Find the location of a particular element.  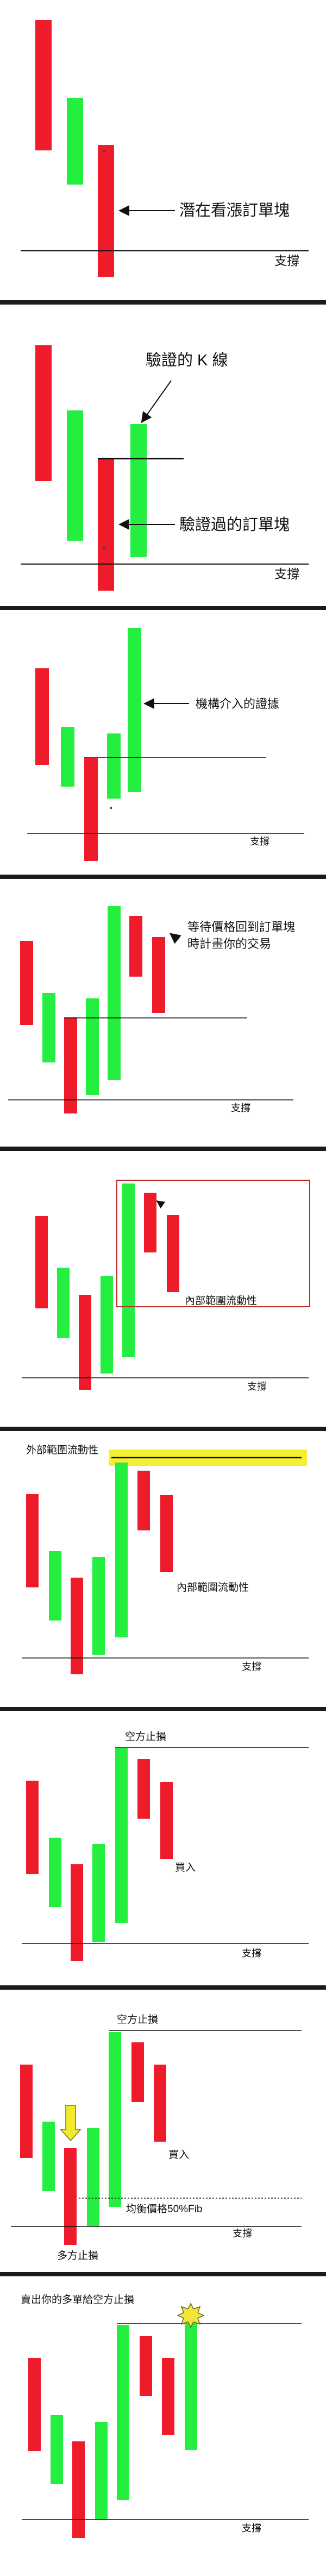

stop-label: 空方止損 is located at coordinates (145, 1737).